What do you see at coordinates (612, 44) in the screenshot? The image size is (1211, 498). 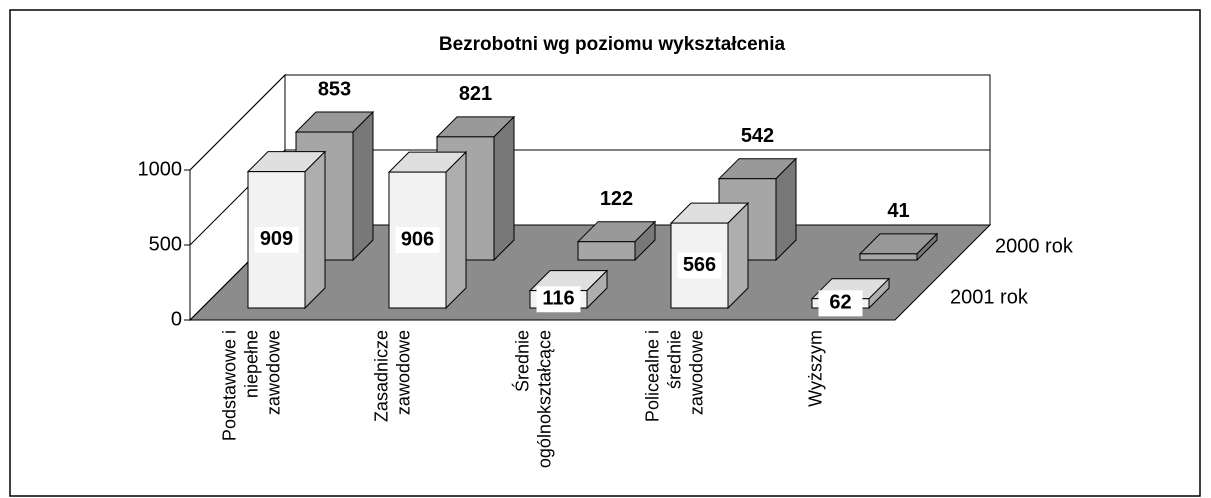 I see `chart-title: Bezrobotni wg poziomu wykształcenia` at bounding box center [612, 44].